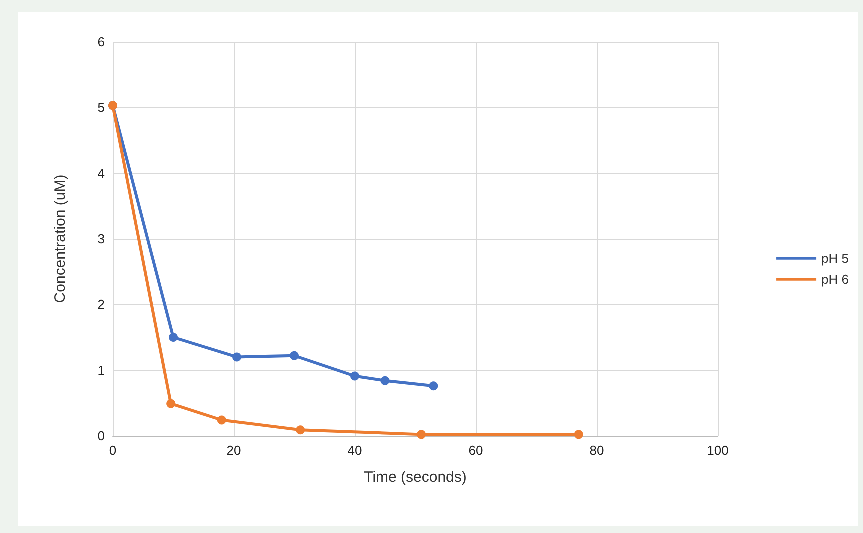 The image size is (863, 533). I want to click on y-tick-label: 0, so click(101, 436).